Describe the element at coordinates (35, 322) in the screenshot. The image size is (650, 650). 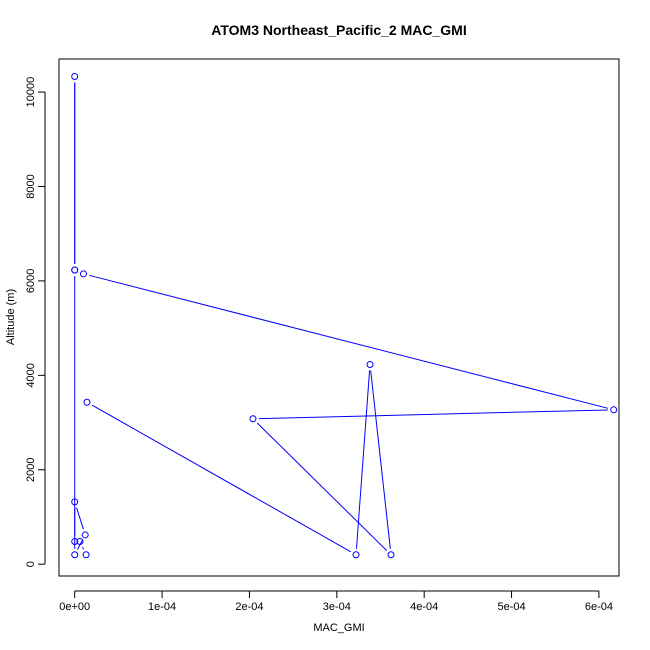
I see `y-axis: 0 2000 4000 6000 8000 10000` at that location.